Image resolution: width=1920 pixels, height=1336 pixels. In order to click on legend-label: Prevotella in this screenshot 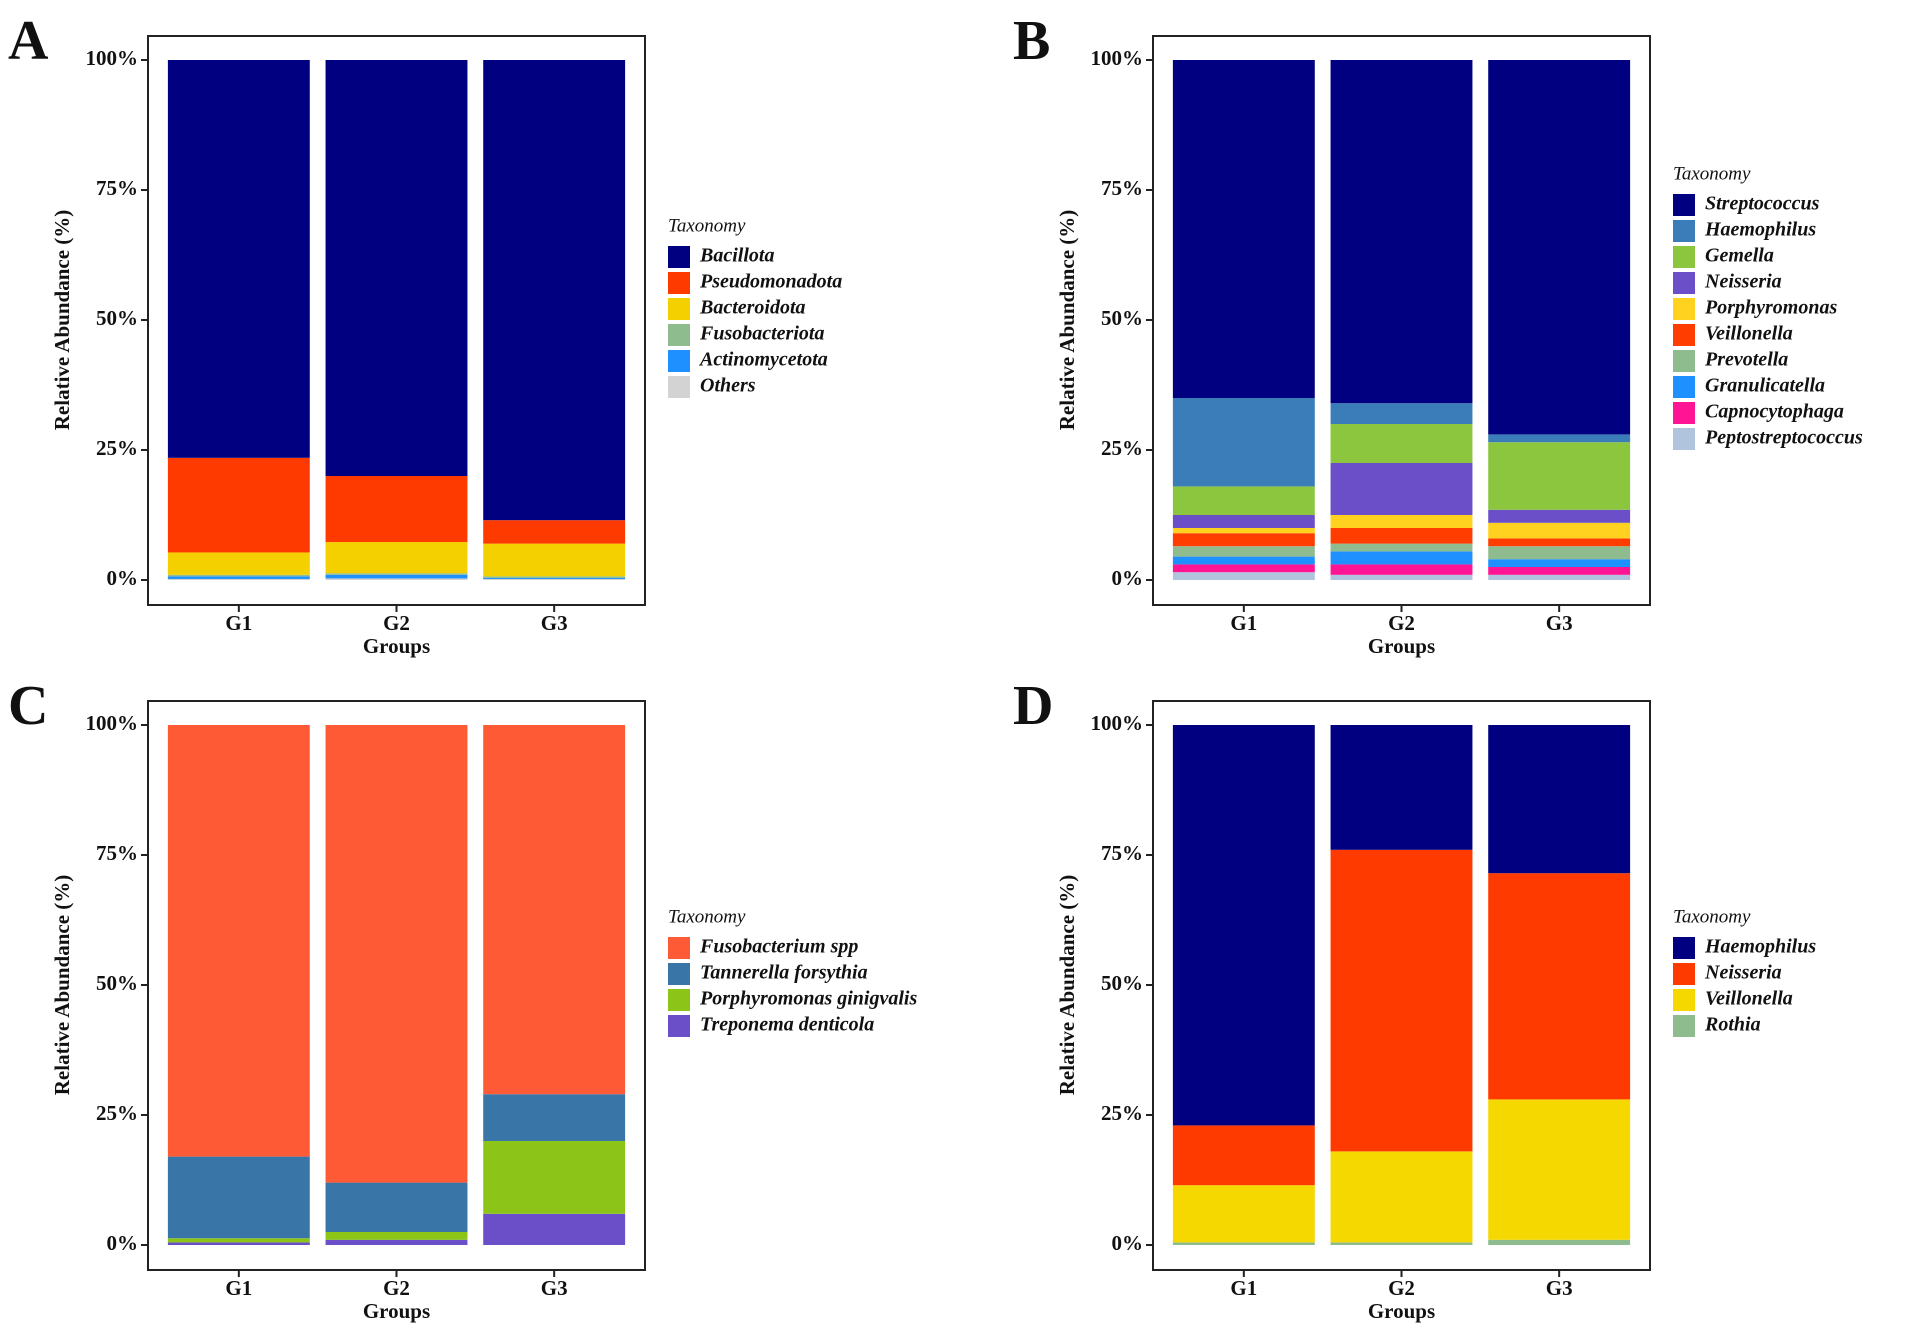, I will do `click(1746, 360)`.